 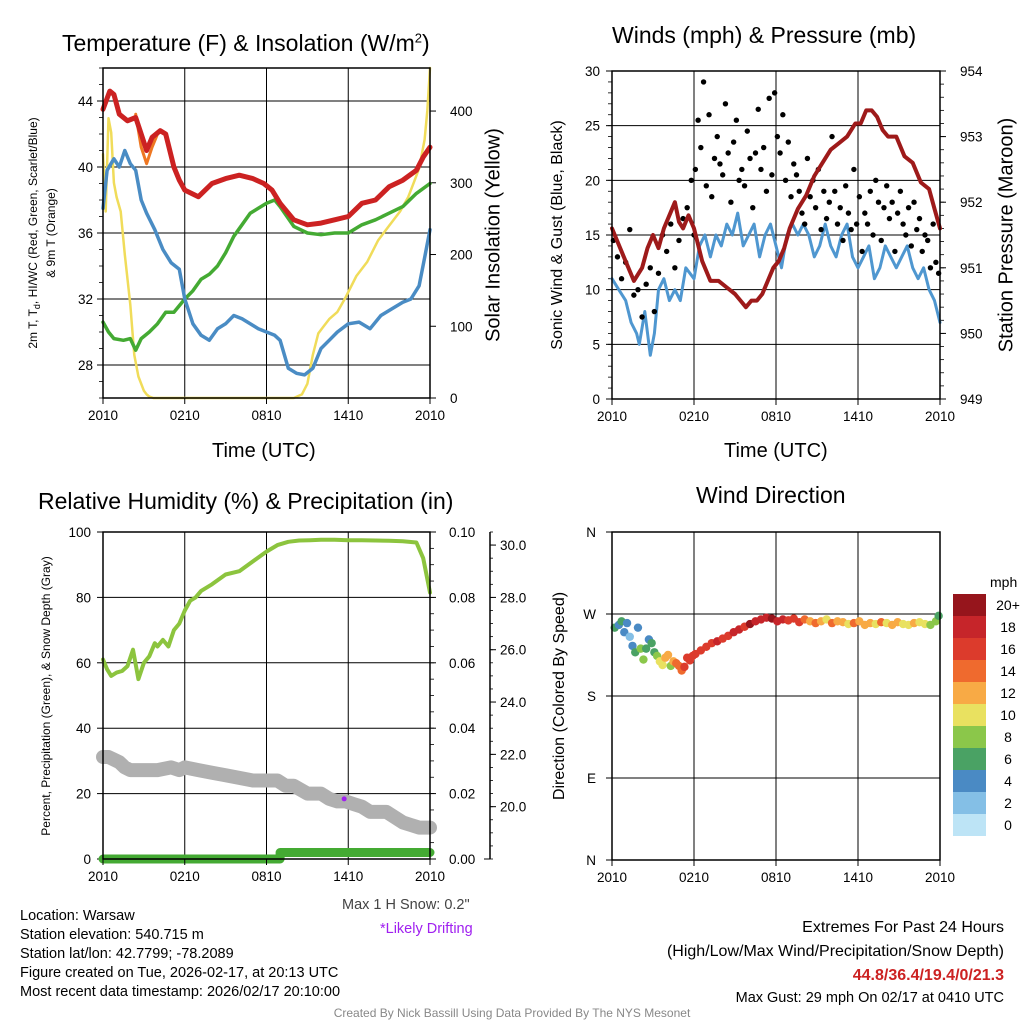 I want to click on dir-x-tick-label: 0210, so click(x=694, y=877).